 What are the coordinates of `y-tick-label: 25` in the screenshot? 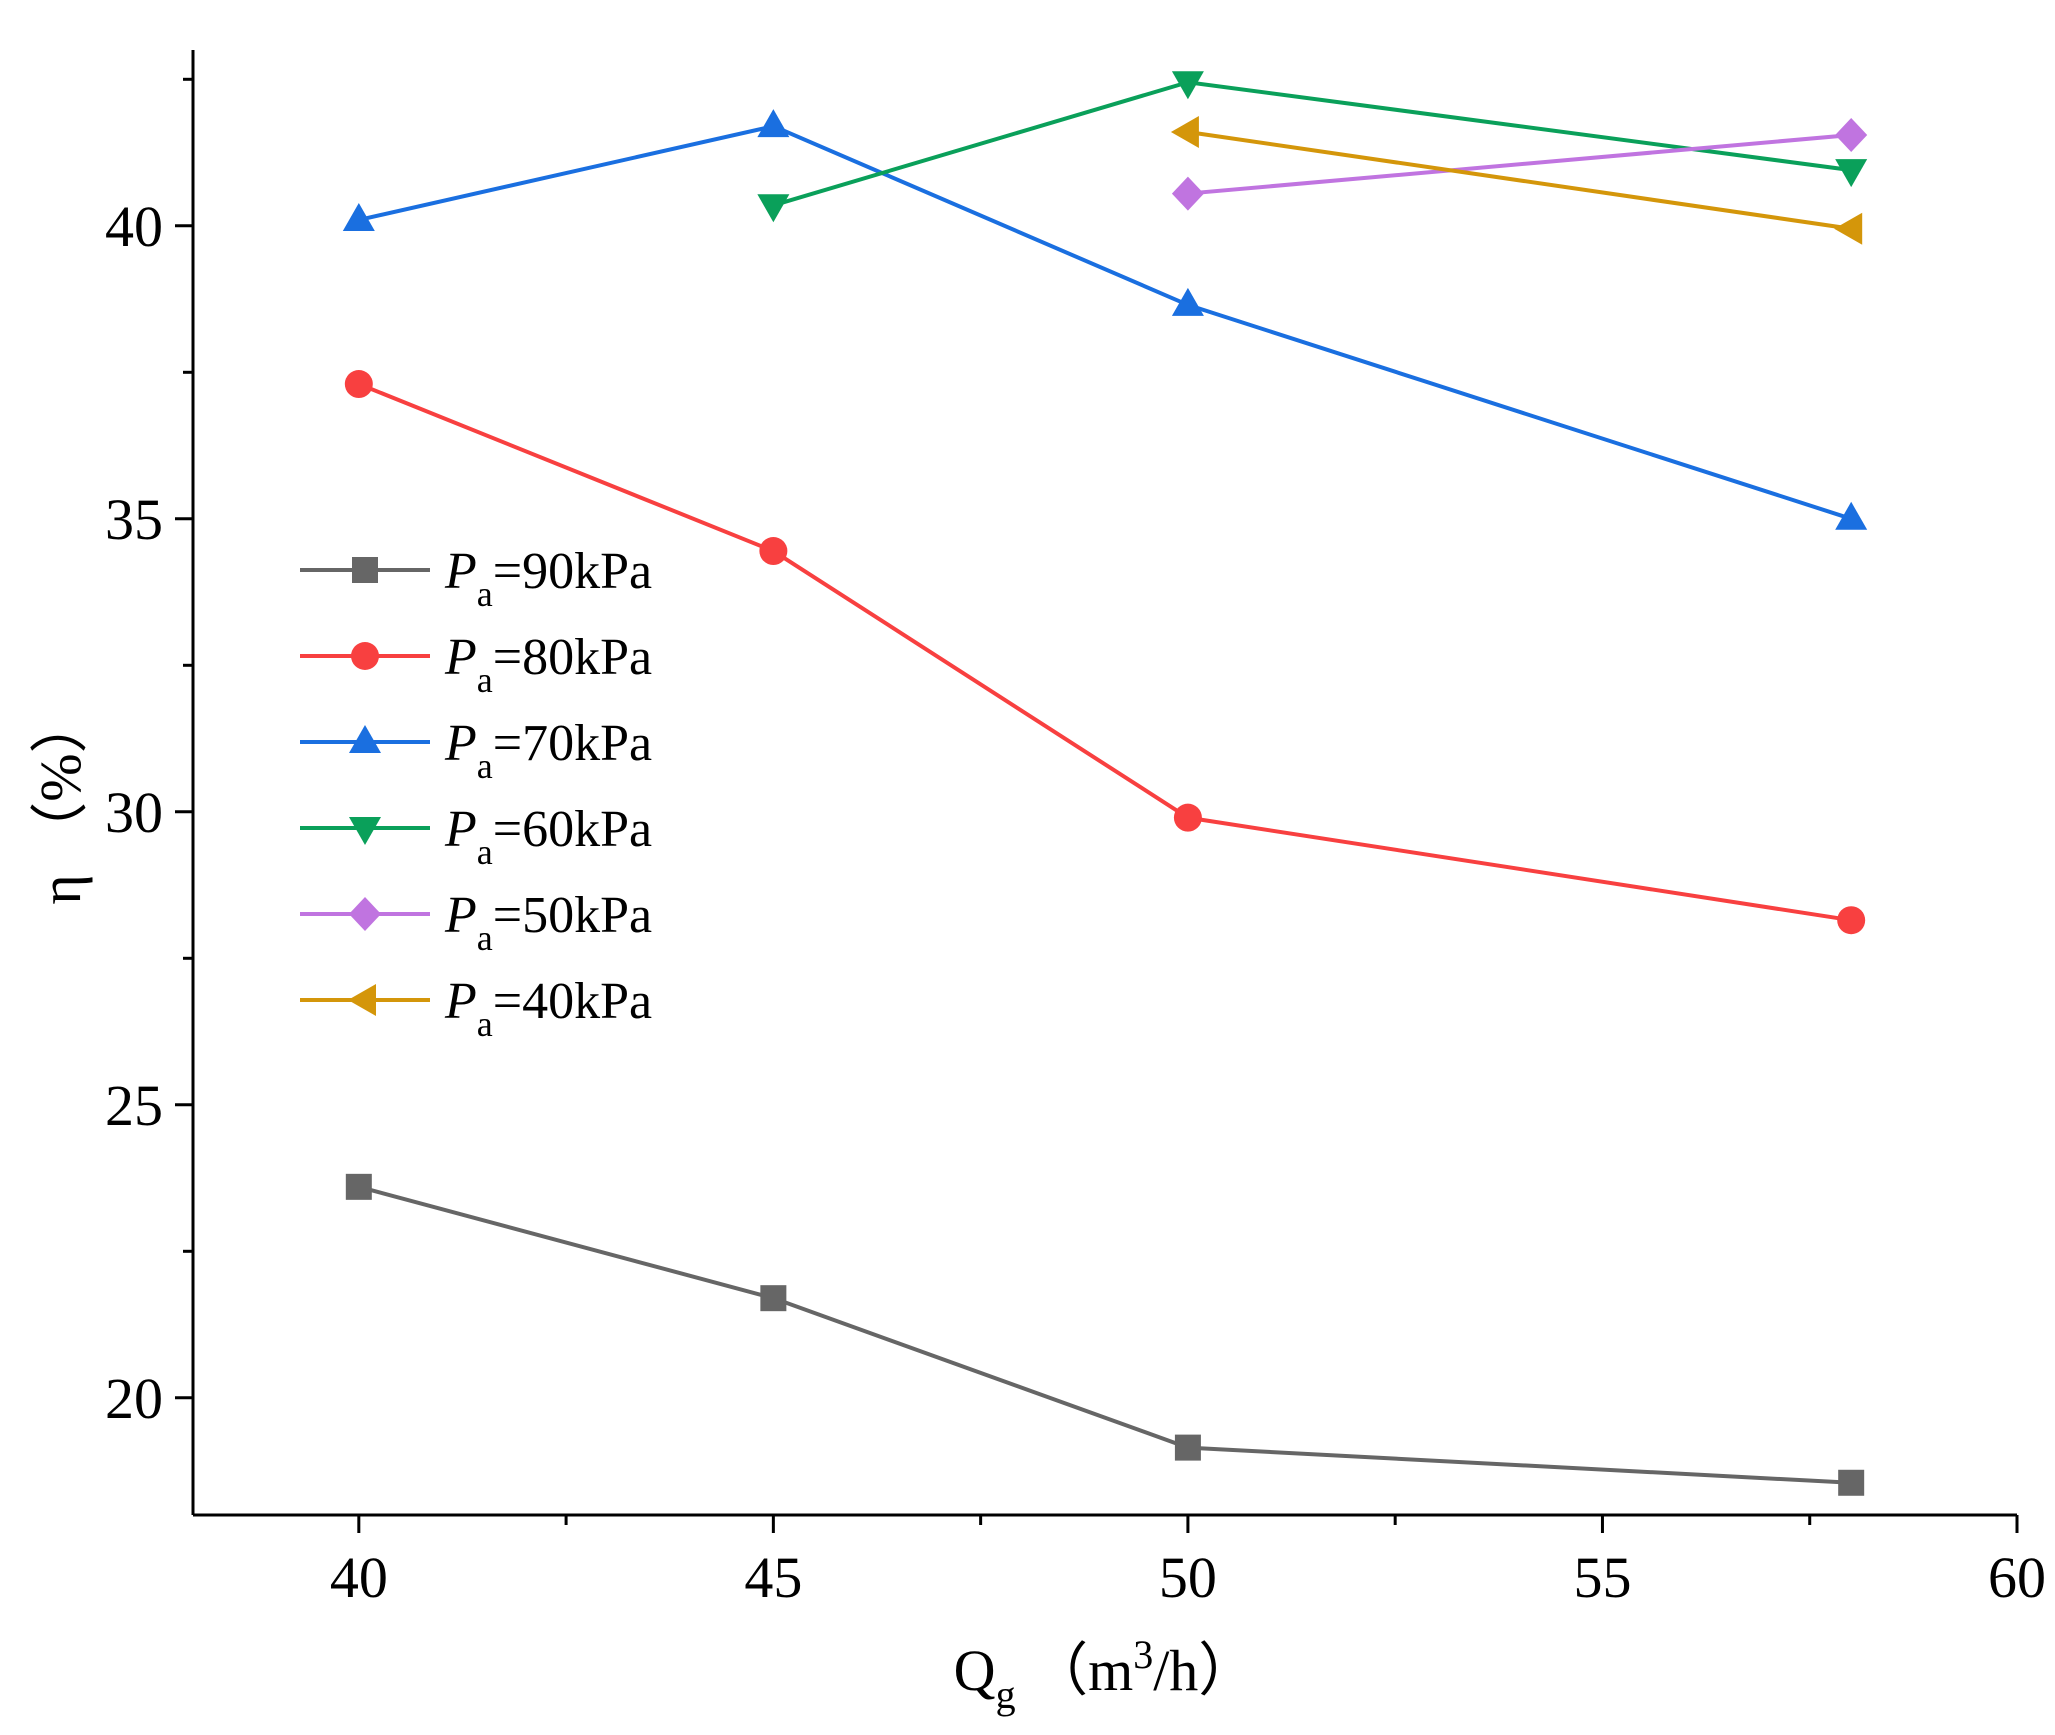 It's located at (134, 1105).